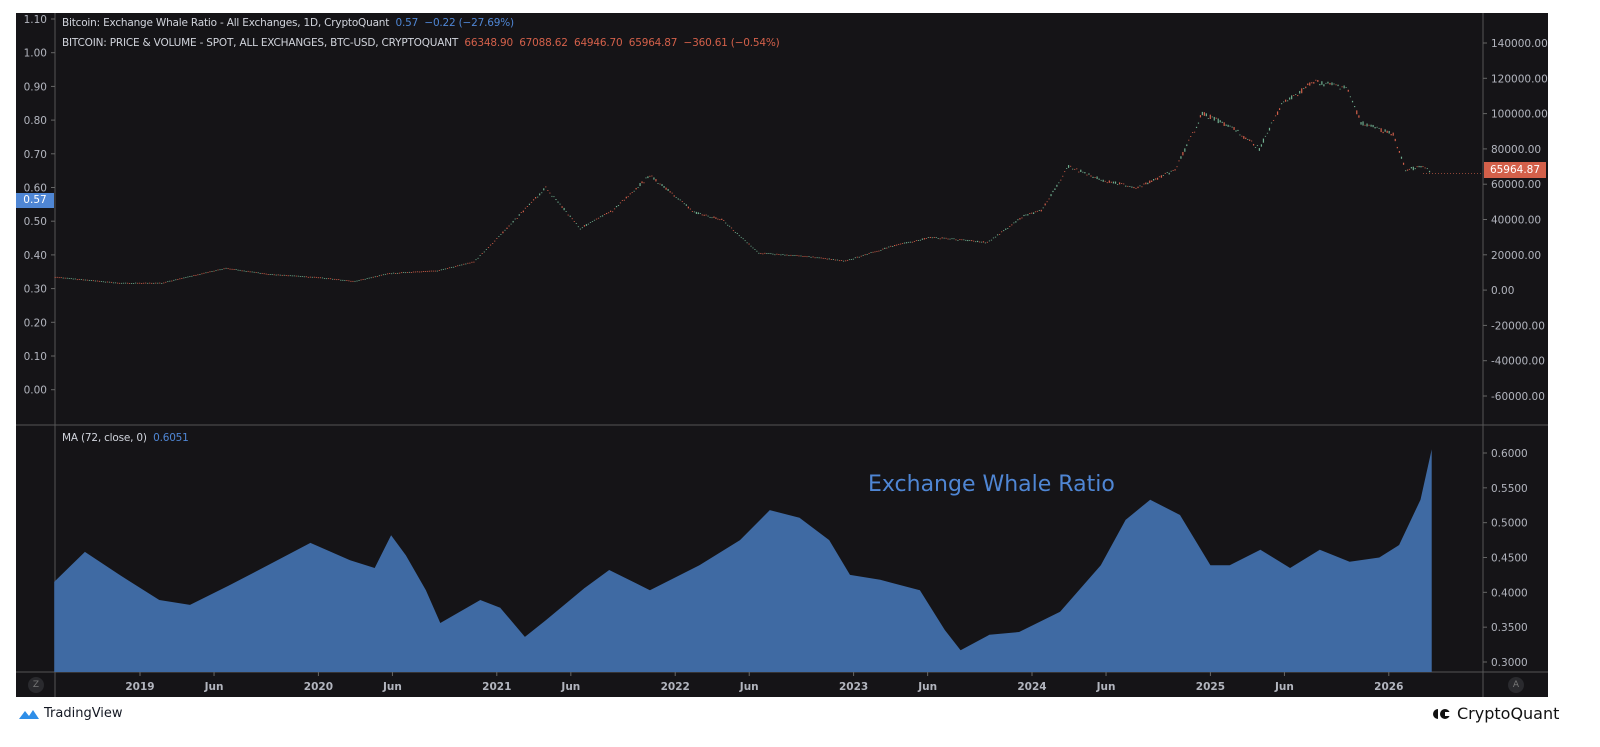 This screenshot has width=1600, height=747. I want to click on left-tick-label: 0.00, so click(35, 391).